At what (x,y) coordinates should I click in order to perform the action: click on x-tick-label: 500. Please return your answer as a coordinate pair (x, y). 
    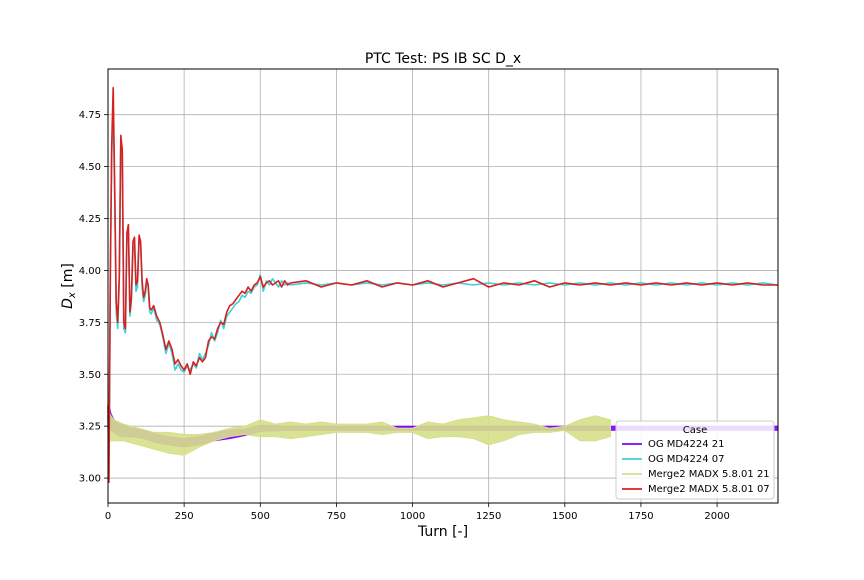
    Looking at the image, I should click on (260, 516).